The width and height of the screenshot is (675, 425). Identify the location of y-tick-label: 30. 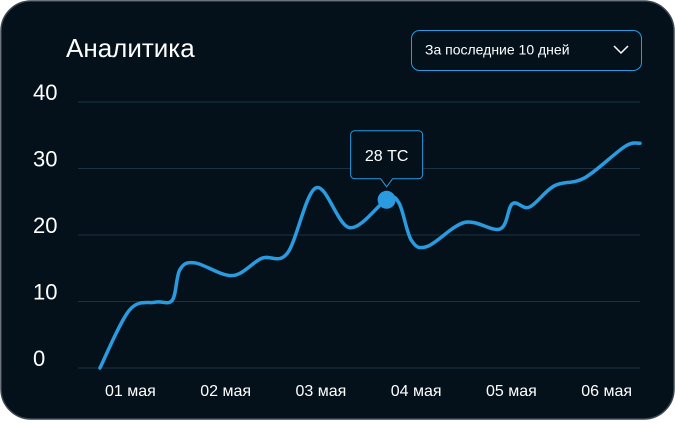
(45, 158).